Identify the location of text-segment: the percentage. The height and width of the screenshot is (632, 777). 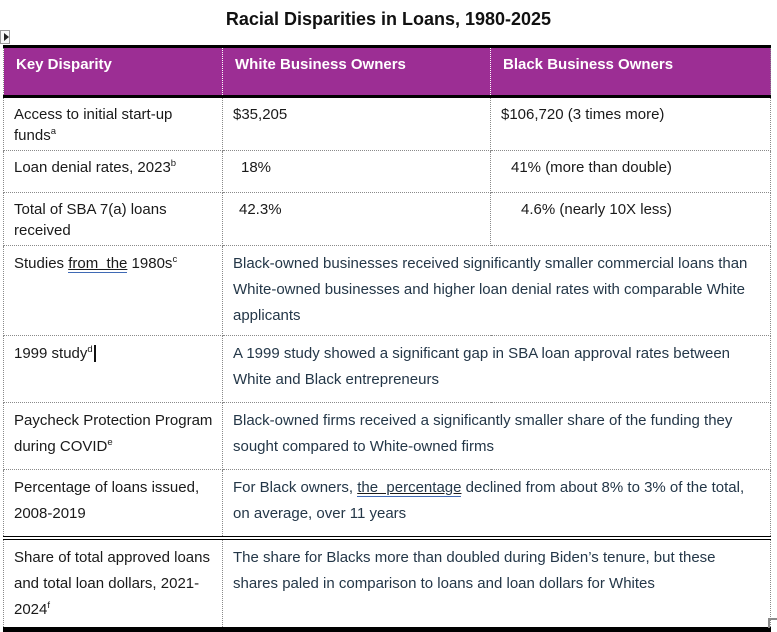
(409, 488).